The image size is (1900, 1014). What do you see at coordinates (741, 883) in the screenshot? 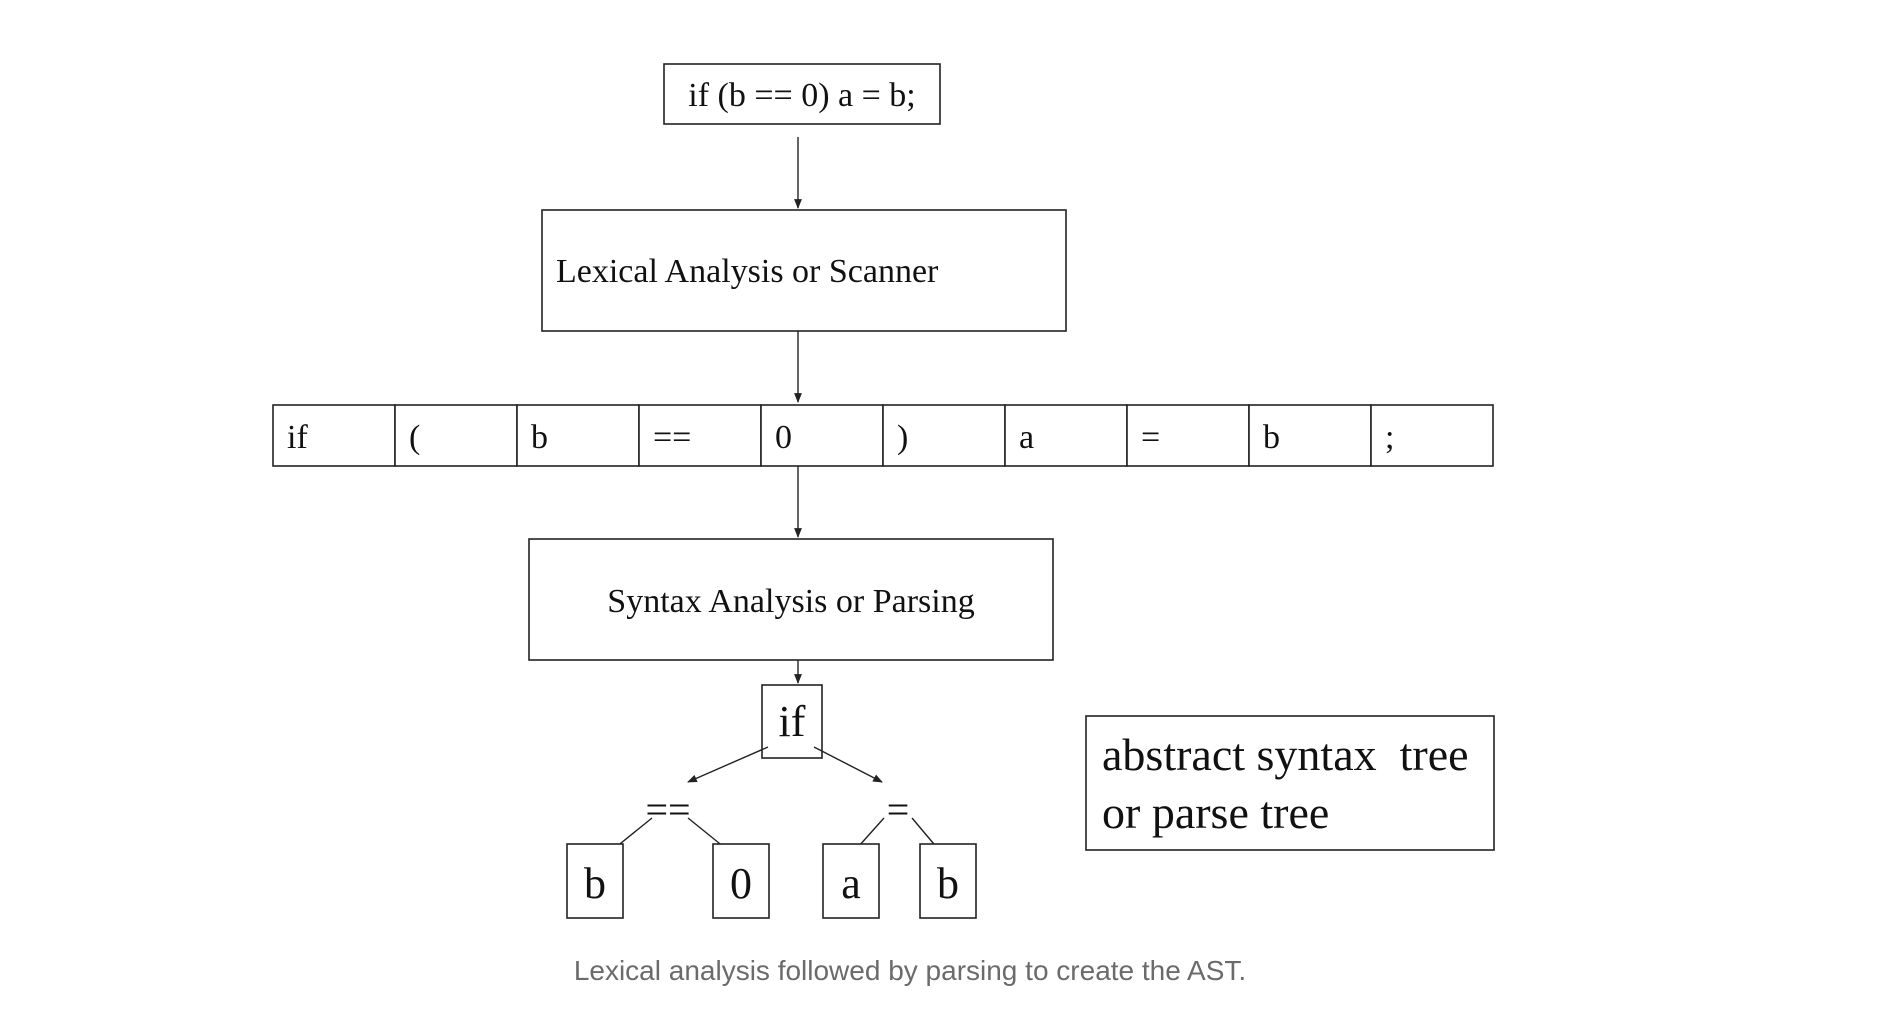
I see `ast-leaf-label: 0` at bounding box center [741, 883].